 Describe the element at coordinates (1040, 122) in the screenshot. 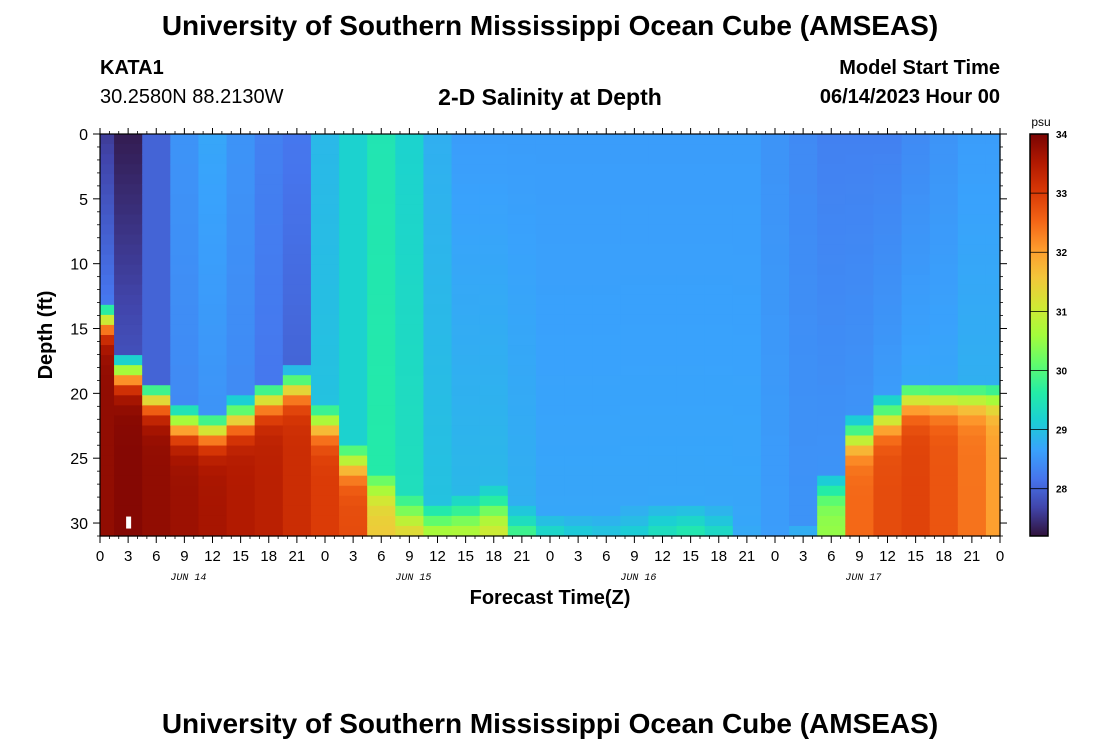

I see `colorbar-unit: psu` at that location.